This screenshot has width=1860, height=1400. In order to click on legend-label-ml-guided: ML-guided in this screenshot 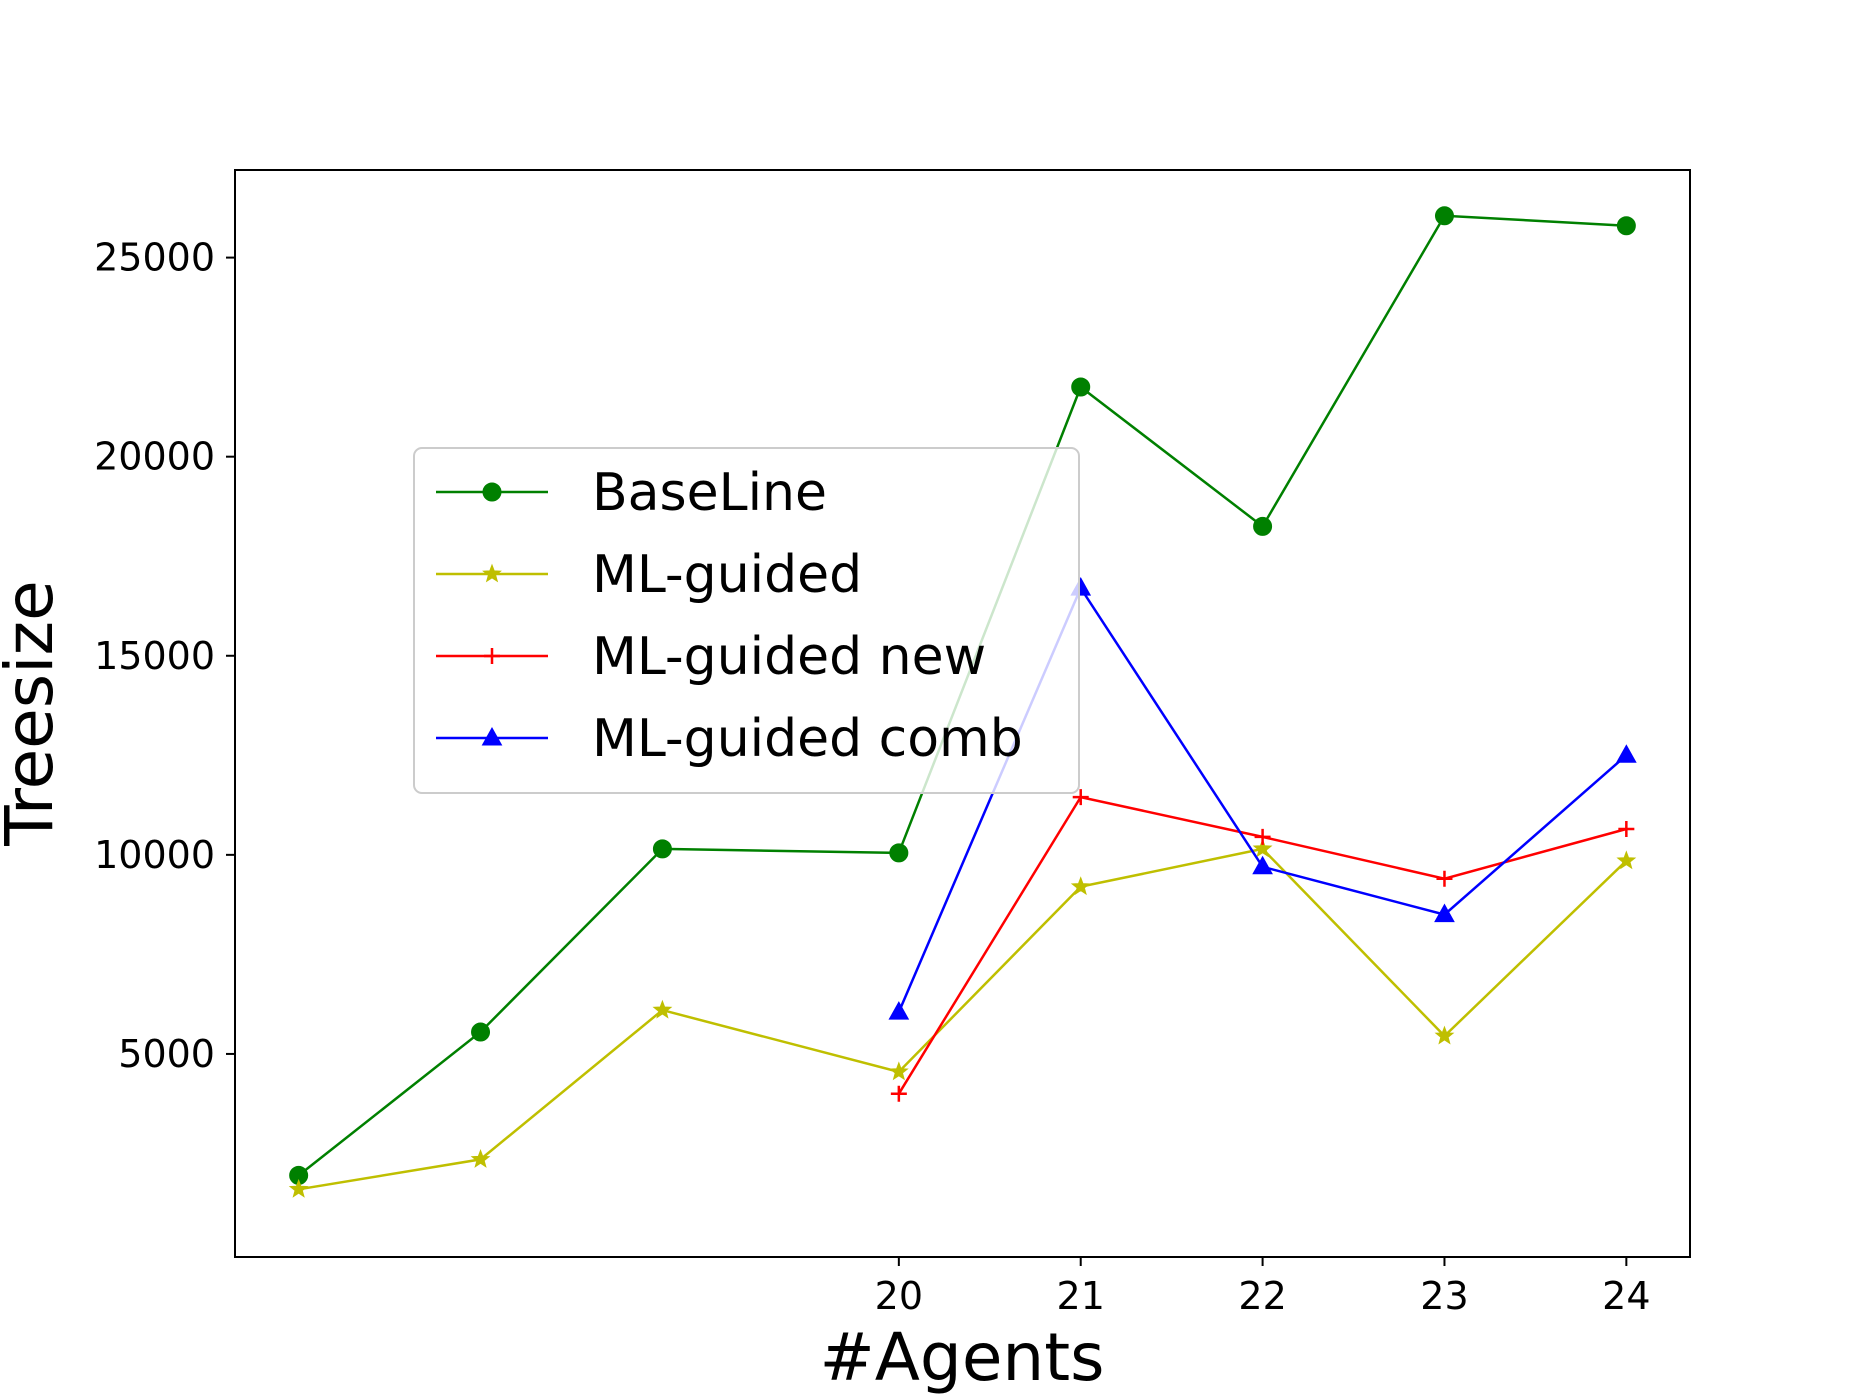, I will do `click(727, 575)`.